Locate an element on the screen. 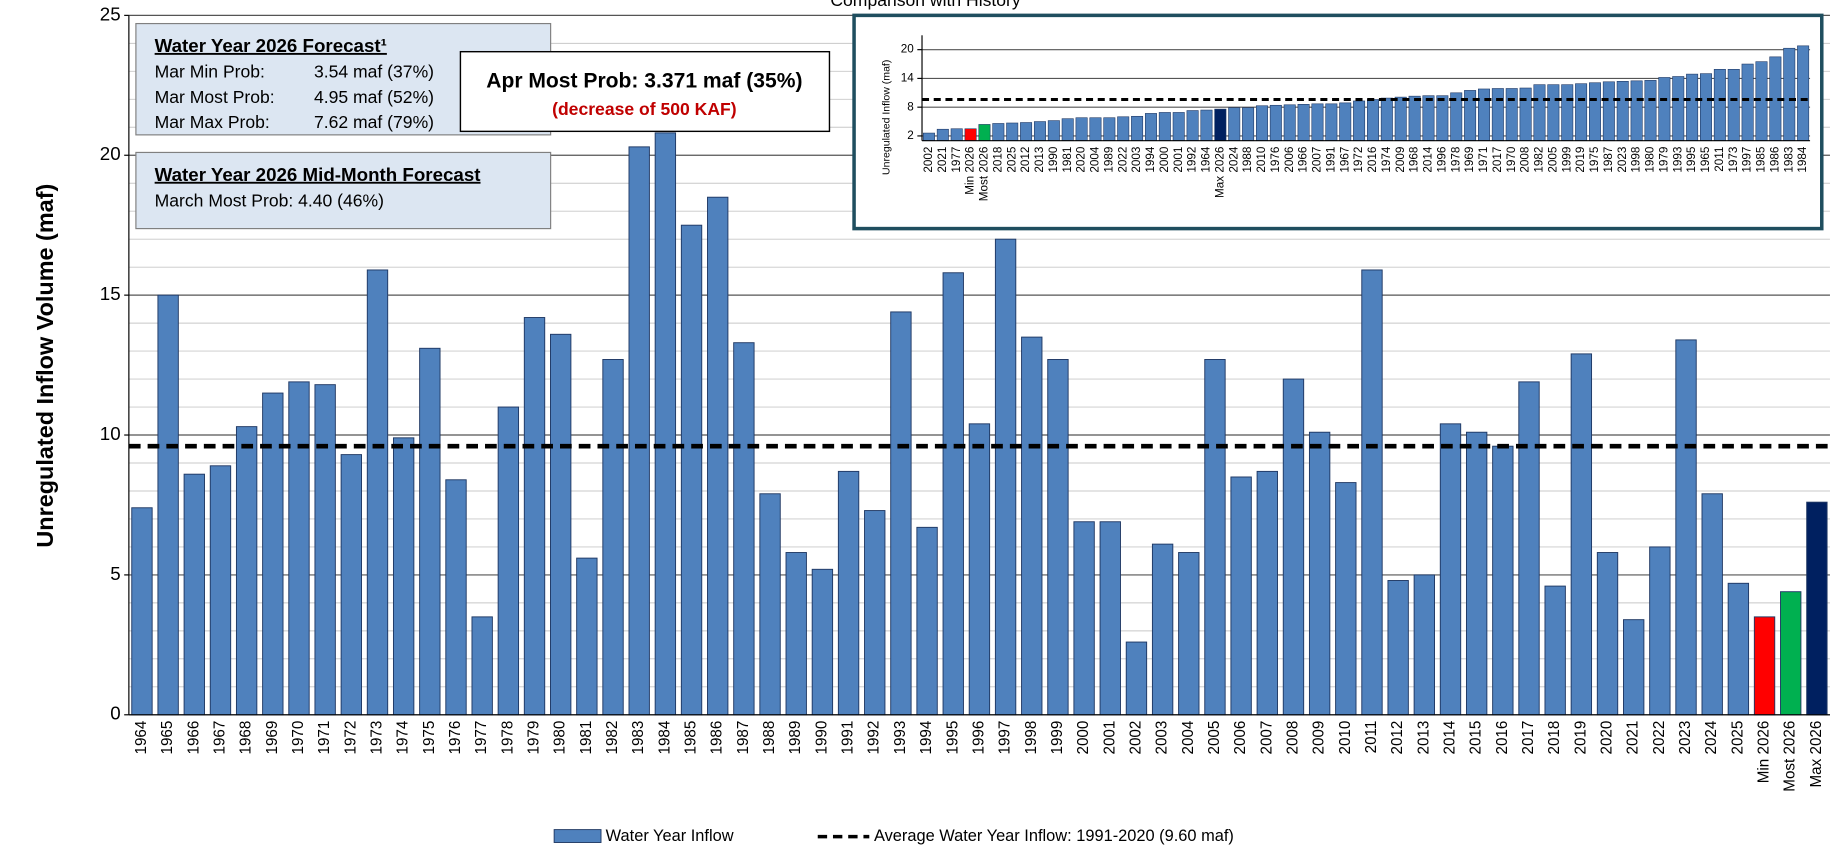 The image size is (1837, 852). y-tick-label: 15 is located at coordinates (110, 293).